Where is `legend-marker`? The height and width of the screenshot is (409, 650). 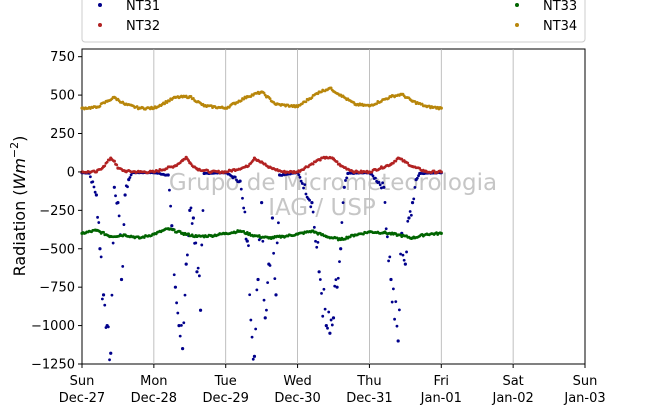
legend-marker is located at coordinates (517, 5).